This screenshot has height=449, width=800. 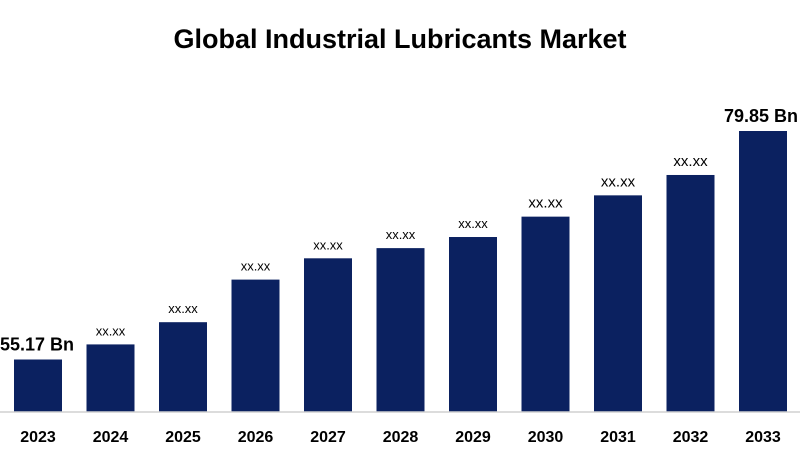 What do you see at coordinates (690, 293) in the screenshot?
I see `bar-2032` at bounding box center [690, 293].